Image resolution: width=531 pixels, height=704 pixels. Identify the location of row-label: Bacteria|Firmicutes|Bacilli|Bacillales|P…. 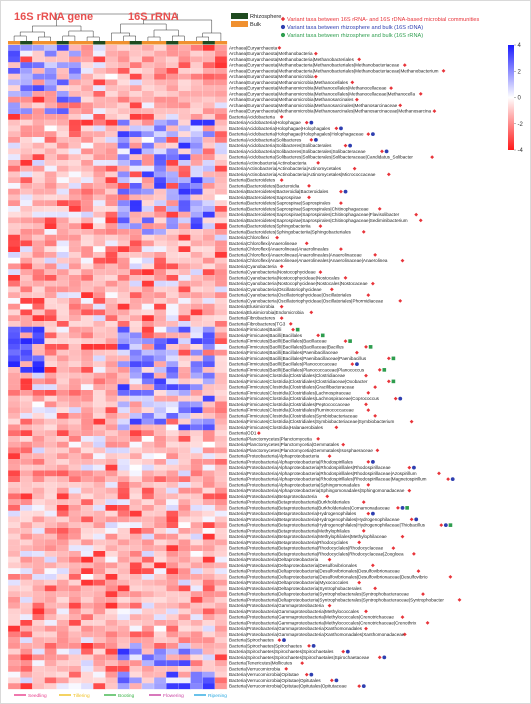
(283, 364).